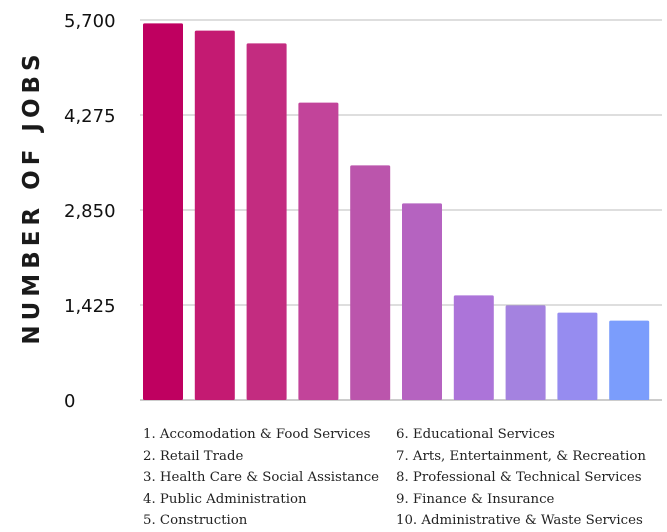 The width and height of the screenshot is (667, 532). I want to click on legend-item-8: 8. Professional & Technical Services, so click(519, 478).